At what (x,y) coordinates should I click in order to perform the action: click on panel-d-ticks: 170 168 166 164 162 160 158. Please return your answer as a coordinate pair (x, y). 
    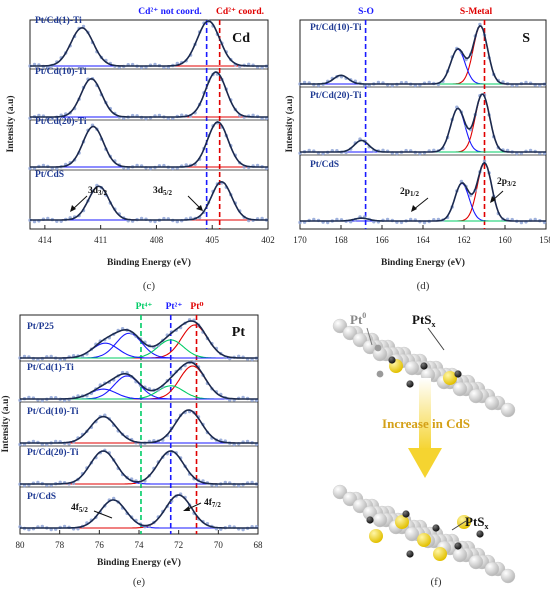
    Looking at the image, I should click on (421, 235).